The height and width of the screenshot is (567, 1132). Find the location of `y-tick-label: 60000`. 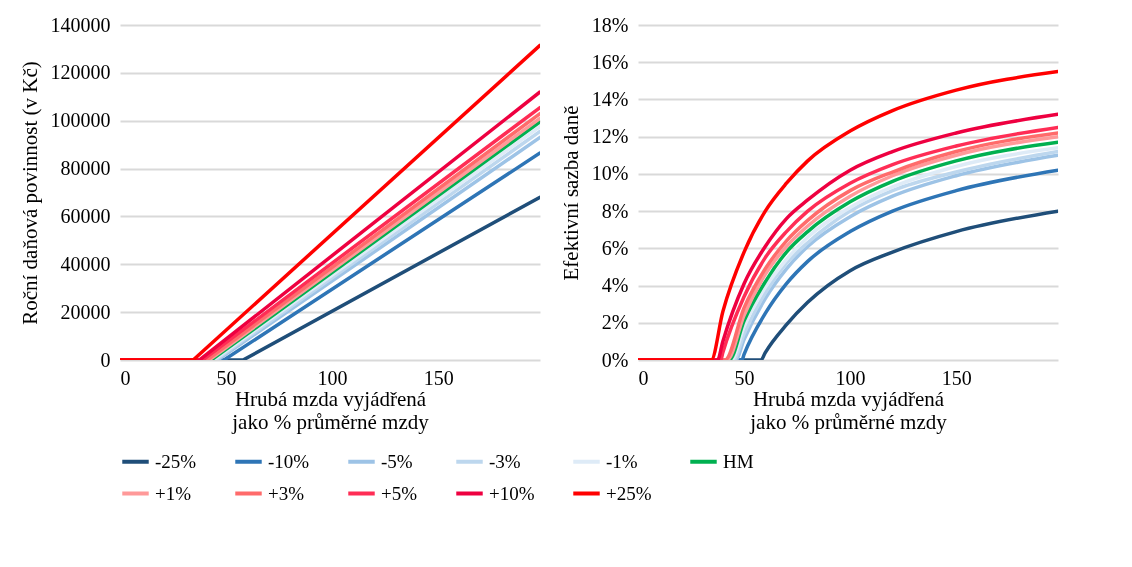

y-tick-label: 60000 is located at coordinates (85, 215).